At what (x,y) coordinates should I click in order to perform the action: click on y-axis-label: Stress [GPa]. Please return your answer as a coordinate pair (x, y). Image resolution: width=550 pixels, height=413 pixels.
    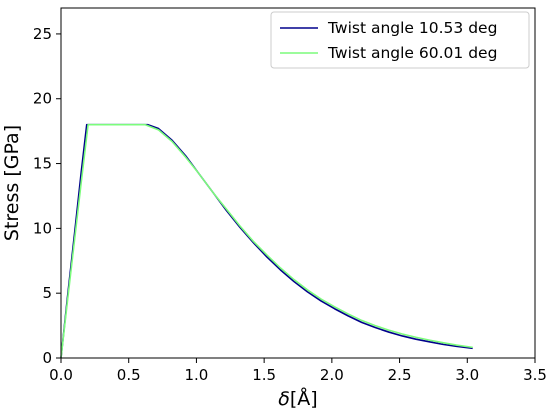
    Looking at the image, I should click on (12, 183).